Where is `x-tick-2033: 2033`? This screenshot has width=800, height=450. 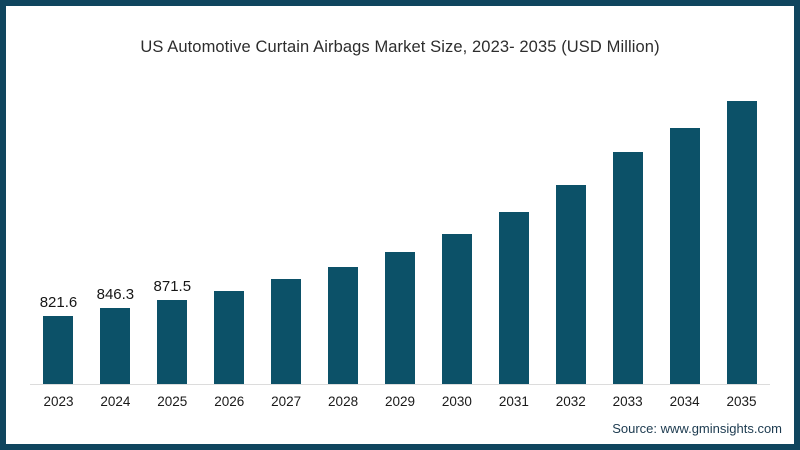
x-tick-2033: 2033 is located at coordinates (627, 401).